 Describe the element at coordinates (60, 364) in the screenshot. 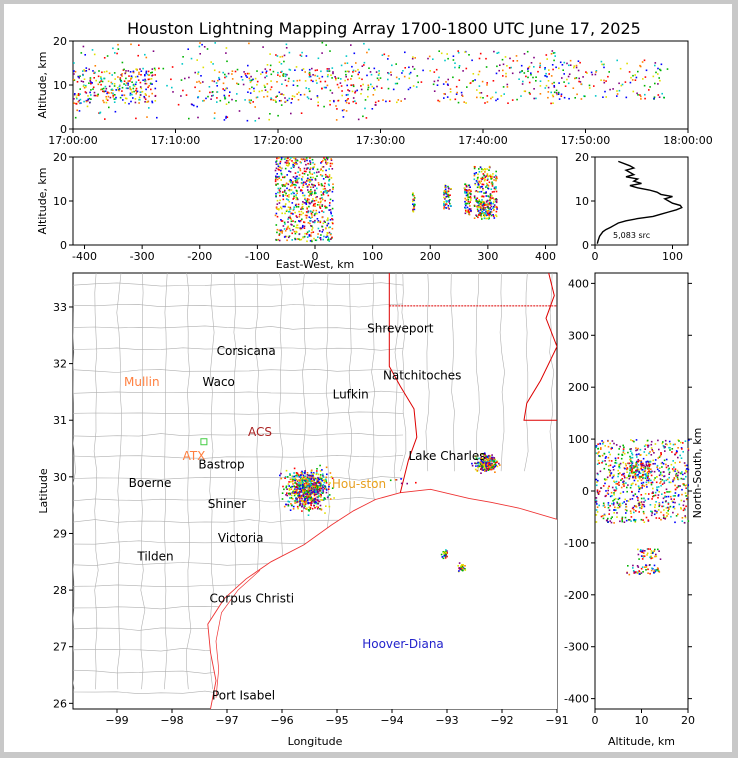

I see `latitude-axis-tick-label: 32` at that location.